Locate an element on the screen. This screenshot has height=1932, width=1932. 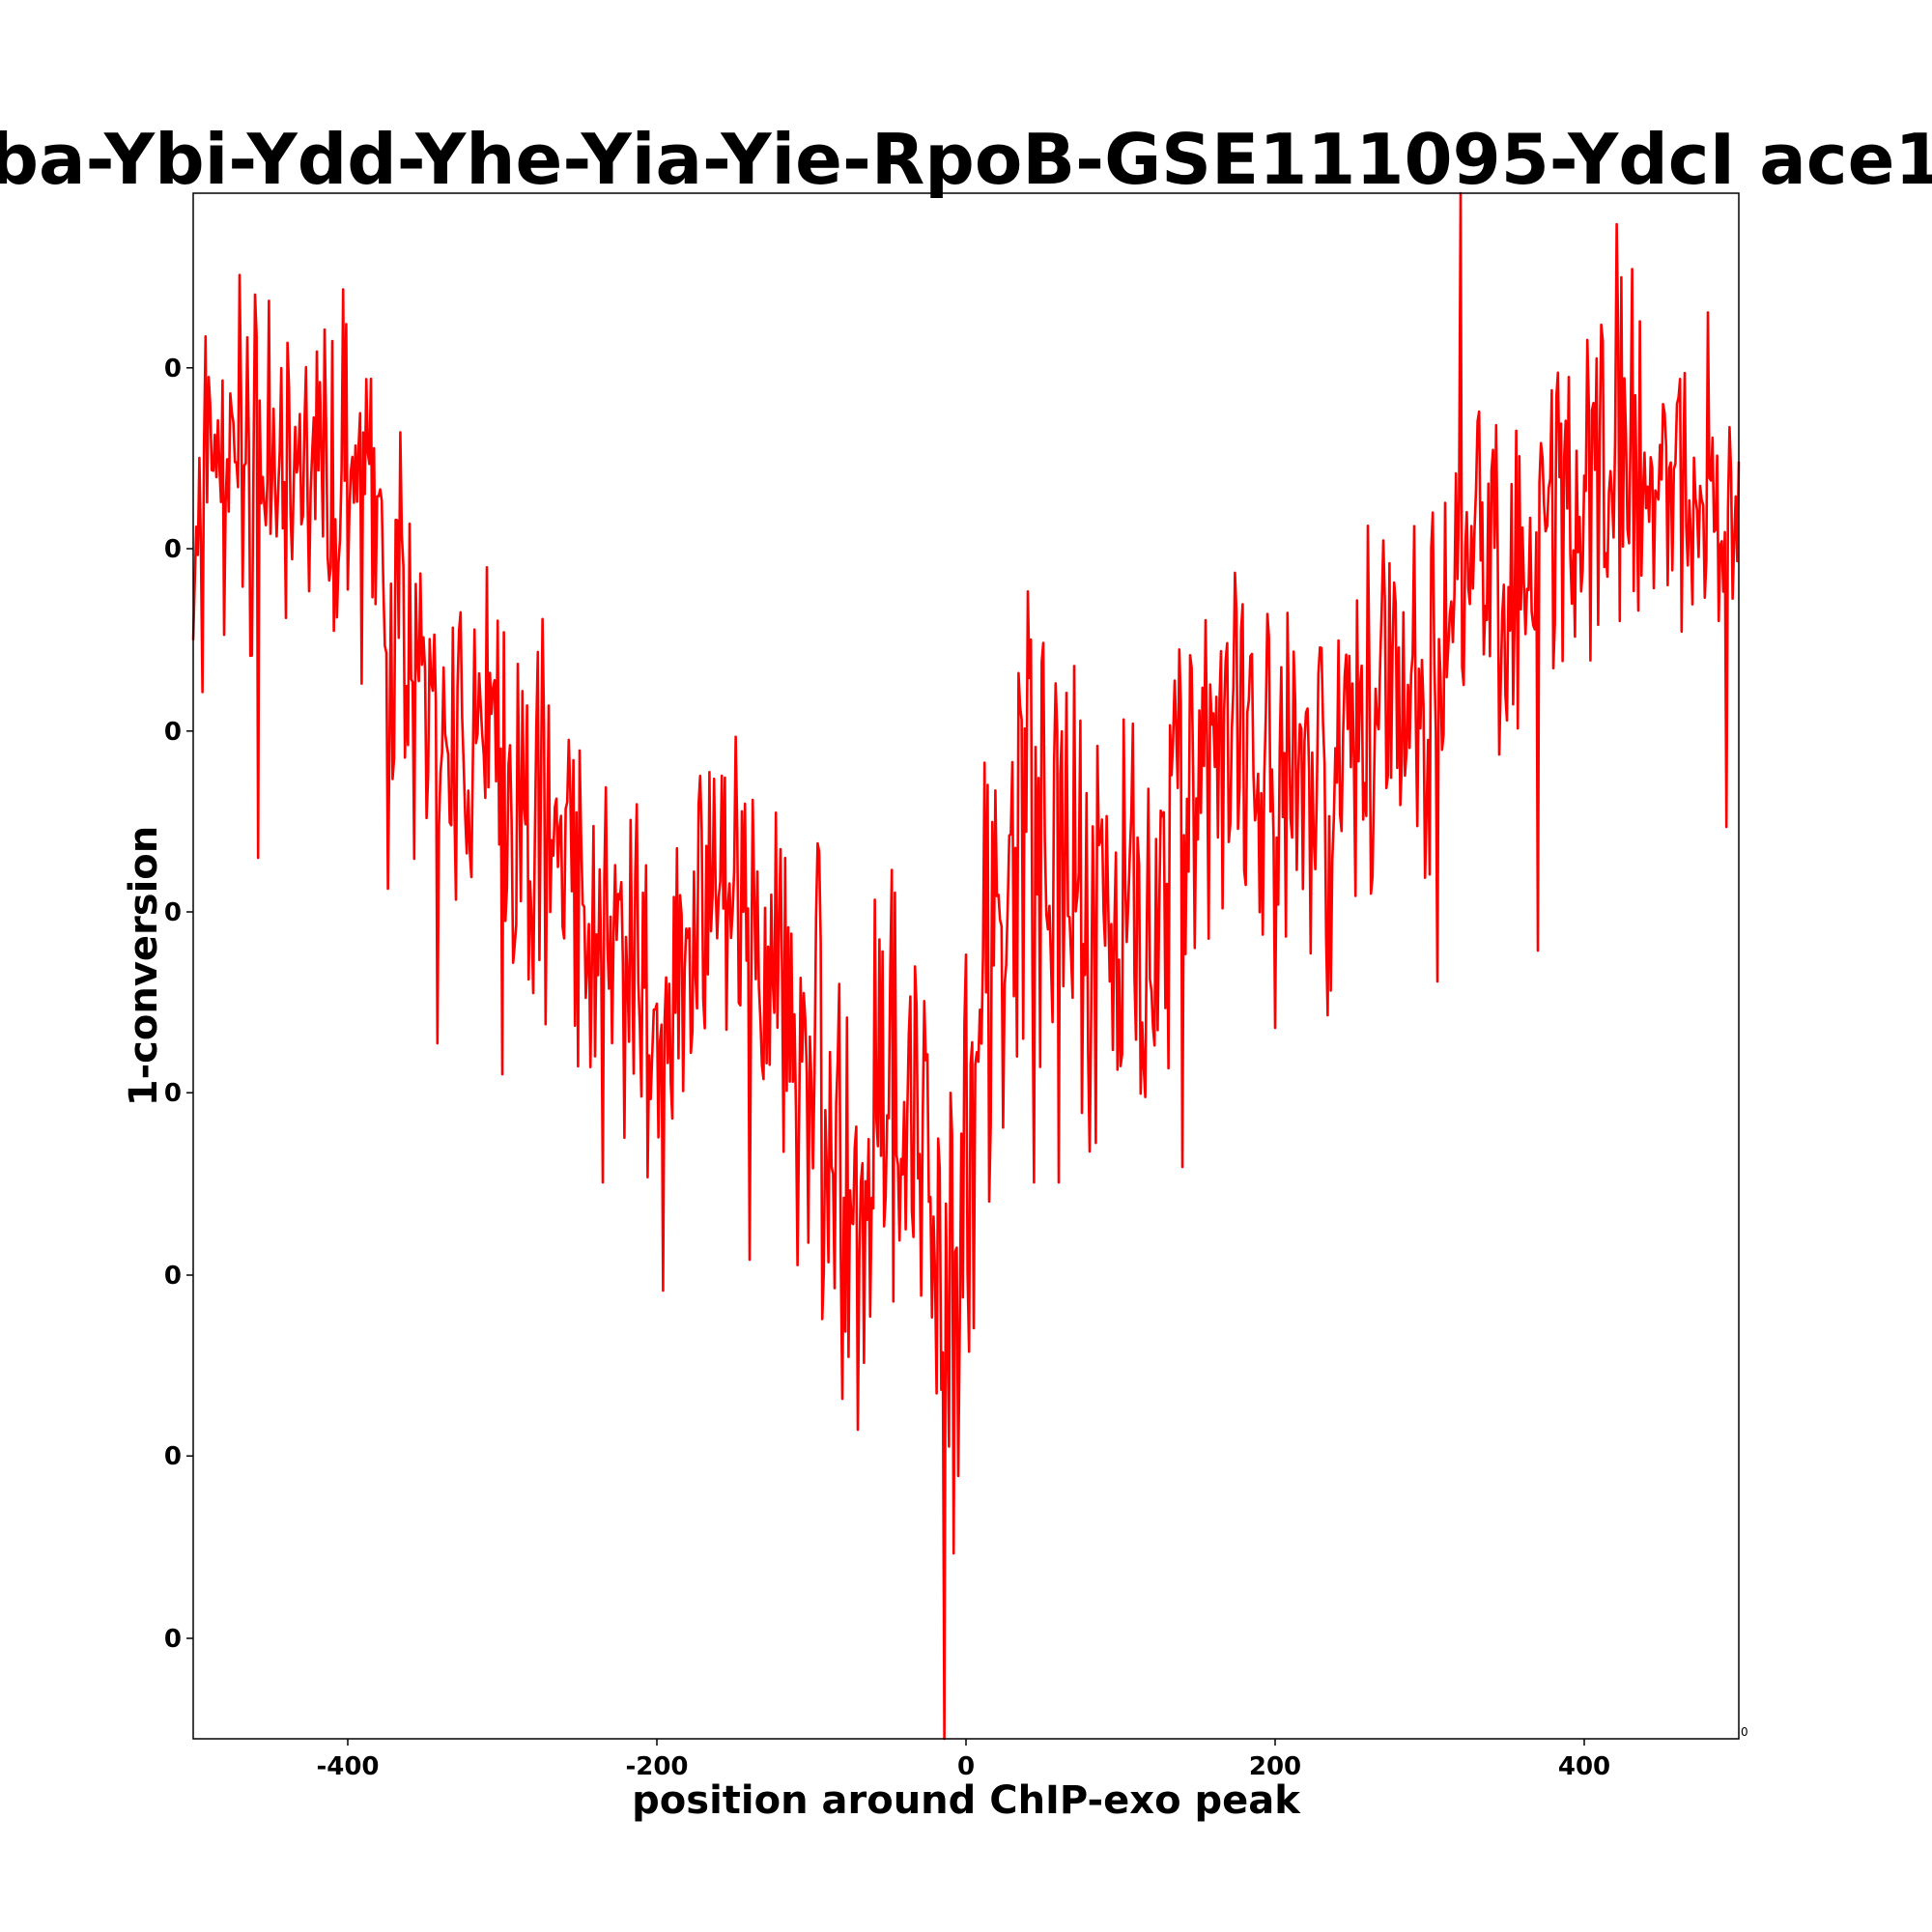
x-tick-label: -400 is located at coordinates (347, 1766).